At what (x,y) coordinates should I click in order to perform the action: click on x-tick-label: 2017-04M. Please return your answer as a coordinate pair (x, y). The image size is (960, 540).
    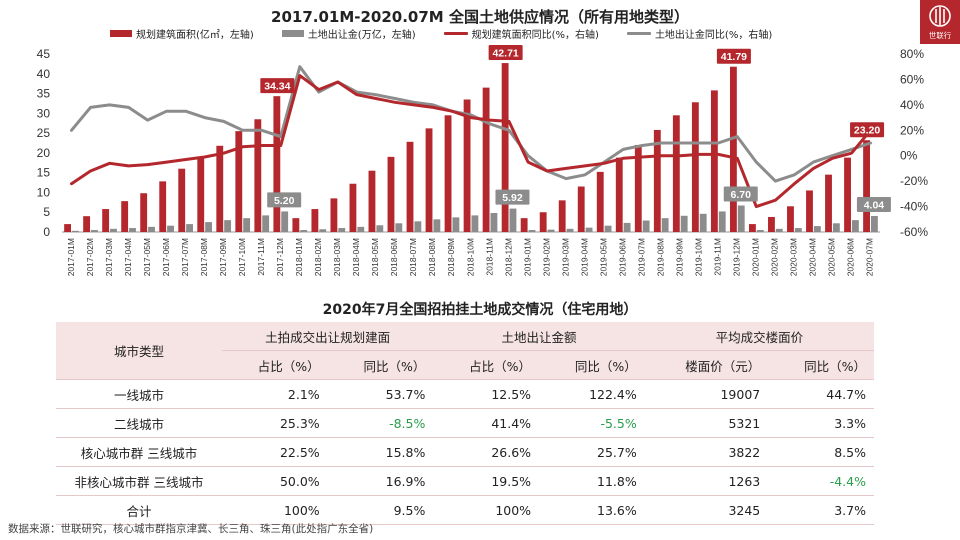
    Looking at the image, I should click on (128, 257).